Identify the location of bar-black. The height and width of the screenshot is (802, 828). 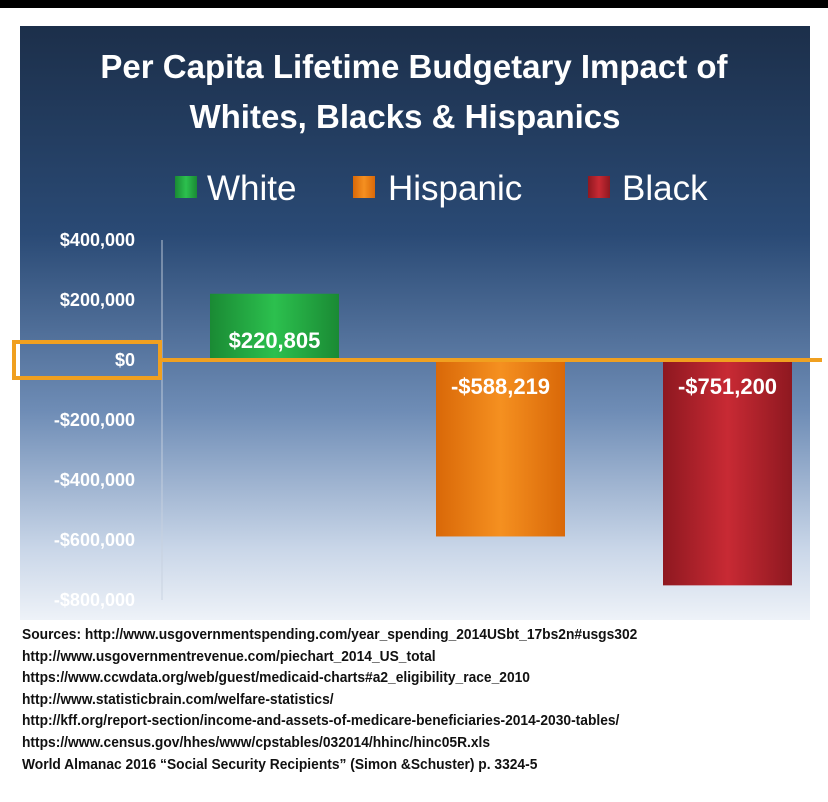
(727, 473).